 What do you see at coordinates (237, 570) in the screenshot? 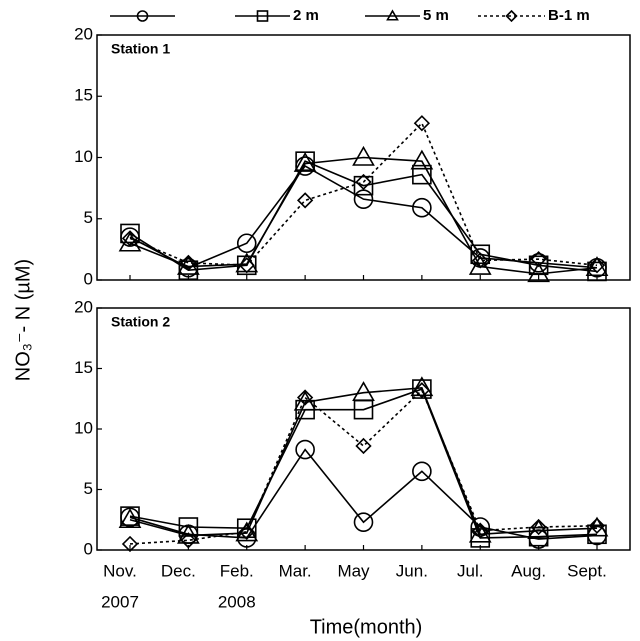
I see `x-tick-label: Feb.` at bounding box center [237, 570].